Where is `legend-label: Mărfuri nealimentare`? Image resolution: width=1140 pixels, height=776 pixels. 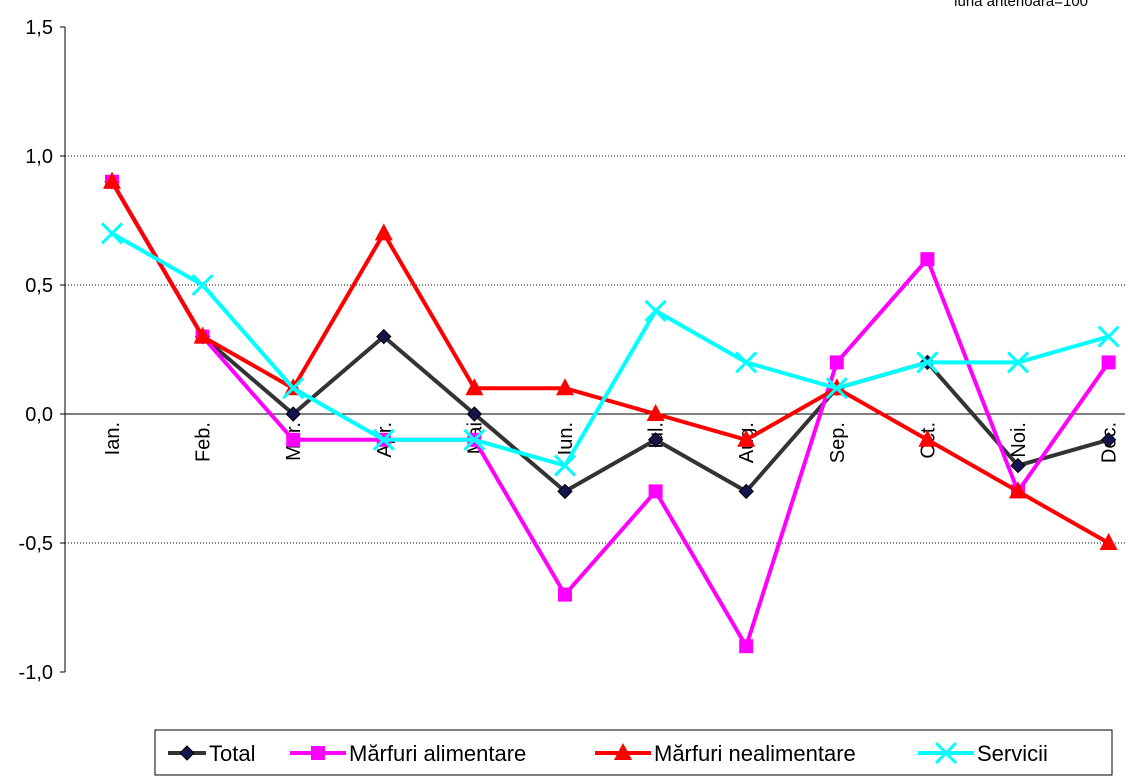 legend-label: Mărfuri nealimentare is located at coordinates (755, 753).